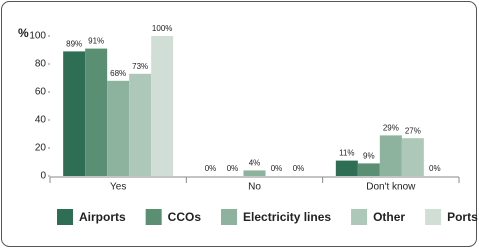  Describe the element at coordinates (254, 187) in the screenshot. I see `x-tick-label: No` at that location.